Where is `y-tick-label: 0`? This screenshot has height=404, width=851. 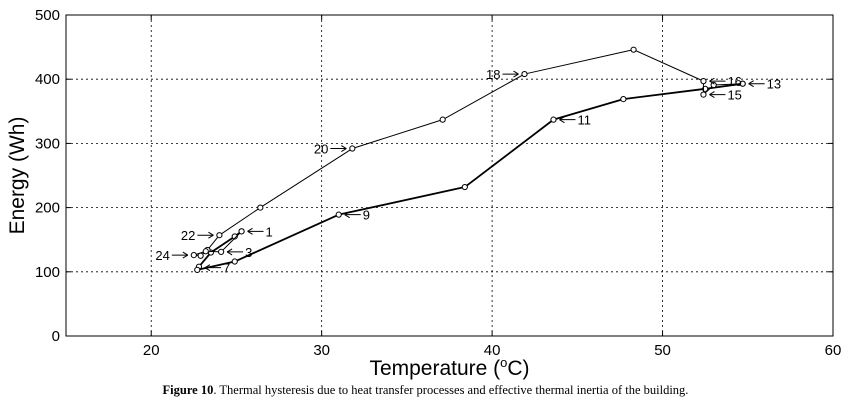
y-tick-label: 0 is located at coordinates (56, 336).